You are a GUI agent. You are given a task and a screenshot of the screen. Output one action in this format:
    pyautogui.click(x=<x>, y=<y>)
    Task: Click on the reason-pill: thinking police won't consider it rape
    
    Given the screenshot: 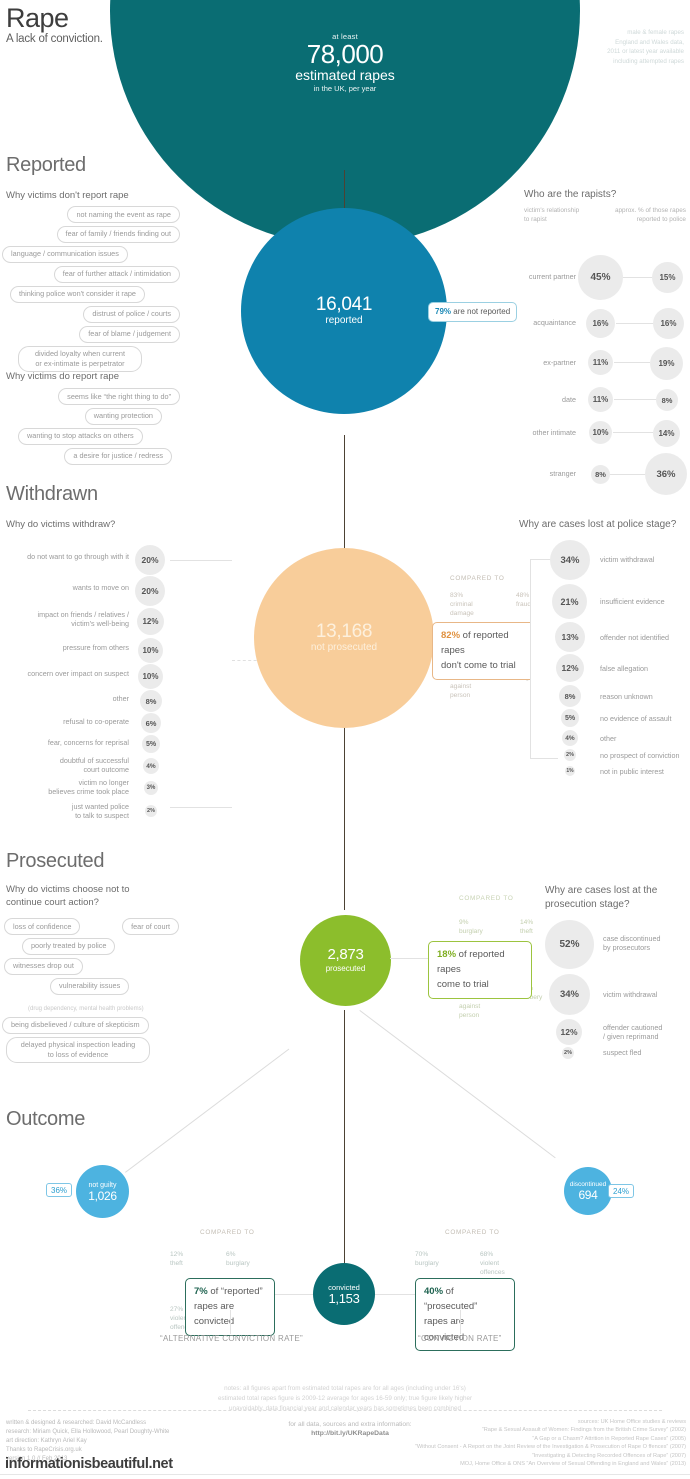 What is the action you would take?
    pyautogui.click(x=77, y=294)
    